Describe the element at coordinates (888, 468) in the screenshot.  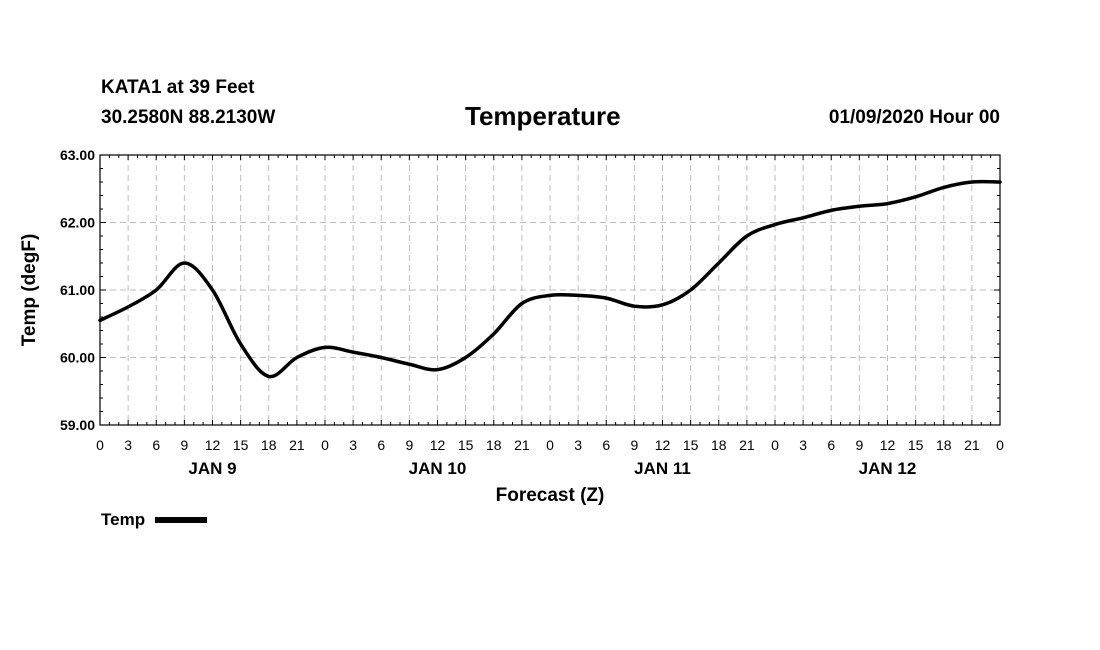
I see `x-day-label: JAN 12` at that location.